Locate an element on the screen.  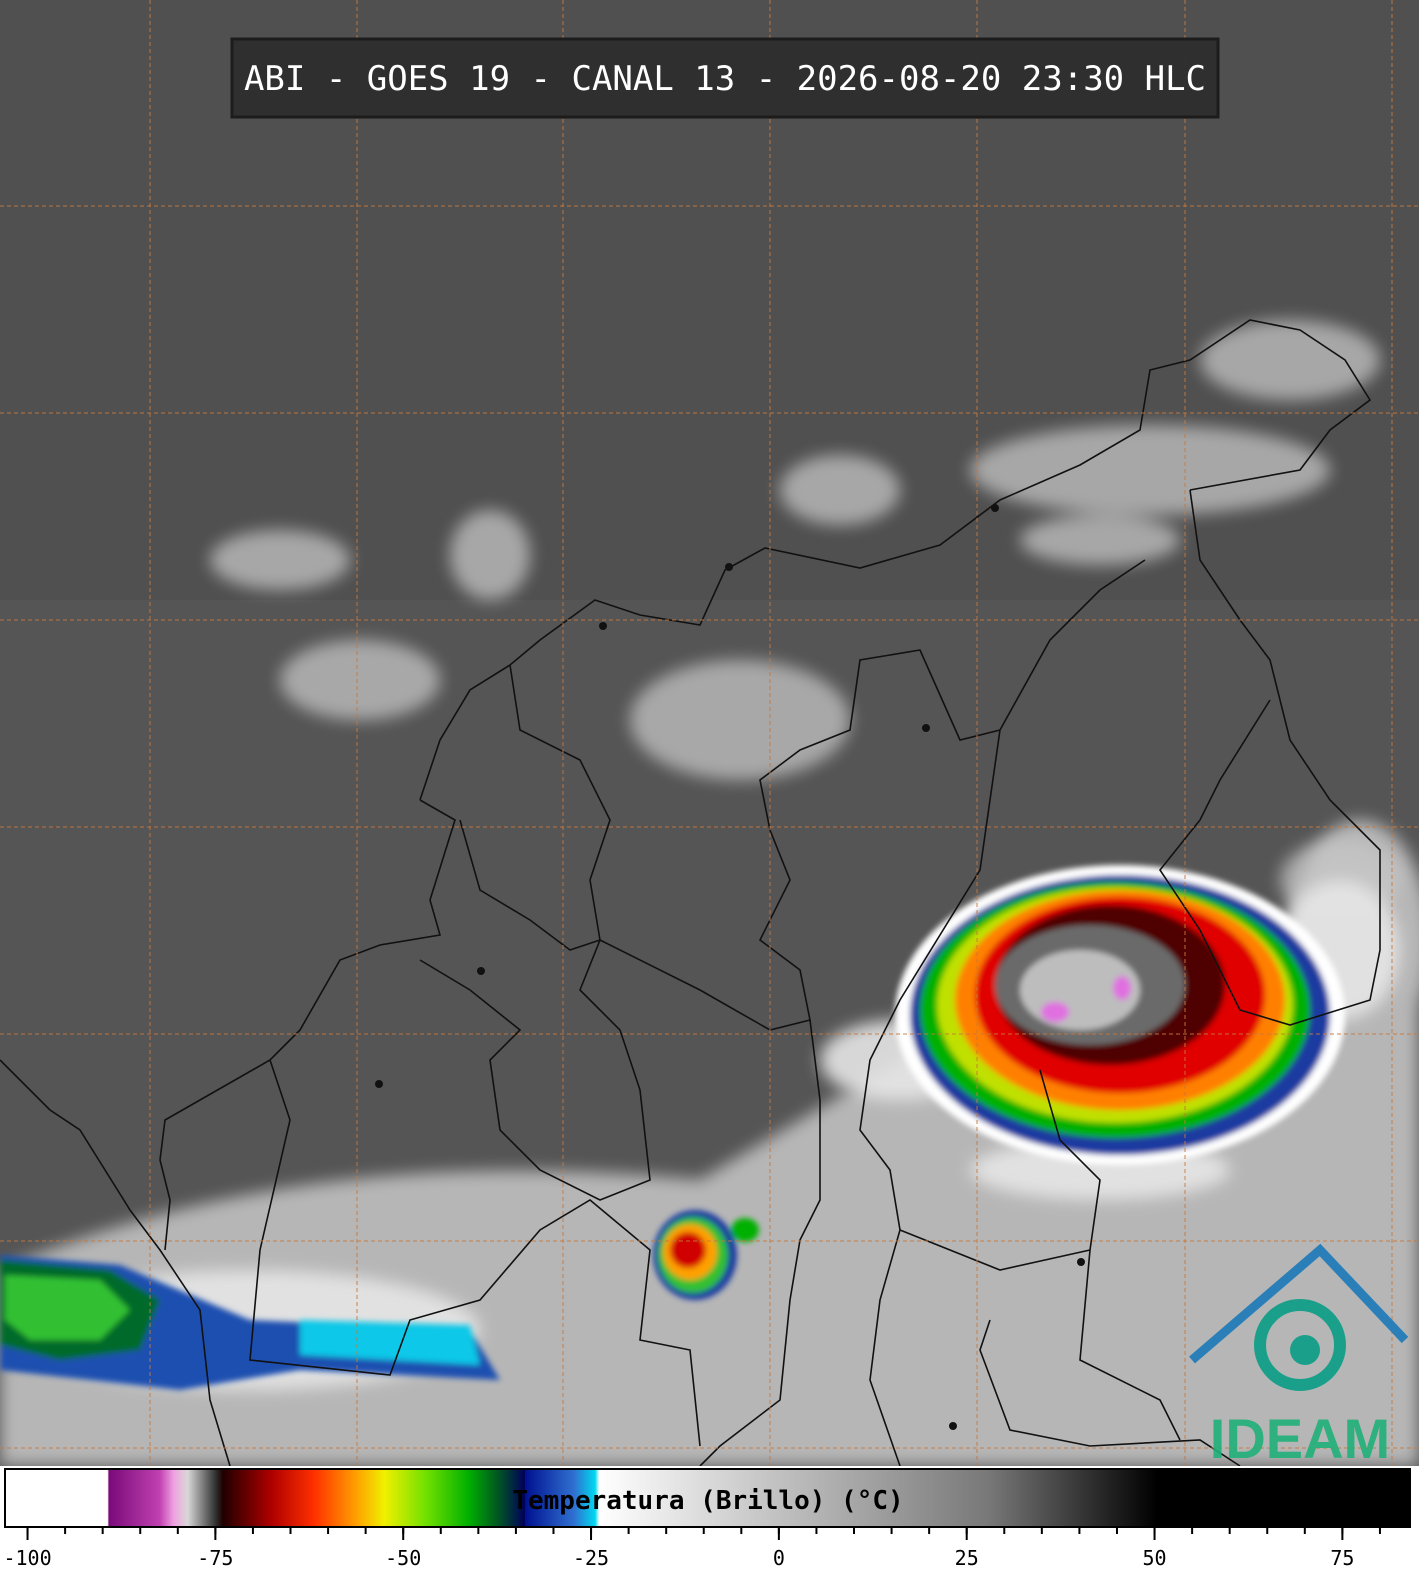
title-box is located at coordinates (725, 78).